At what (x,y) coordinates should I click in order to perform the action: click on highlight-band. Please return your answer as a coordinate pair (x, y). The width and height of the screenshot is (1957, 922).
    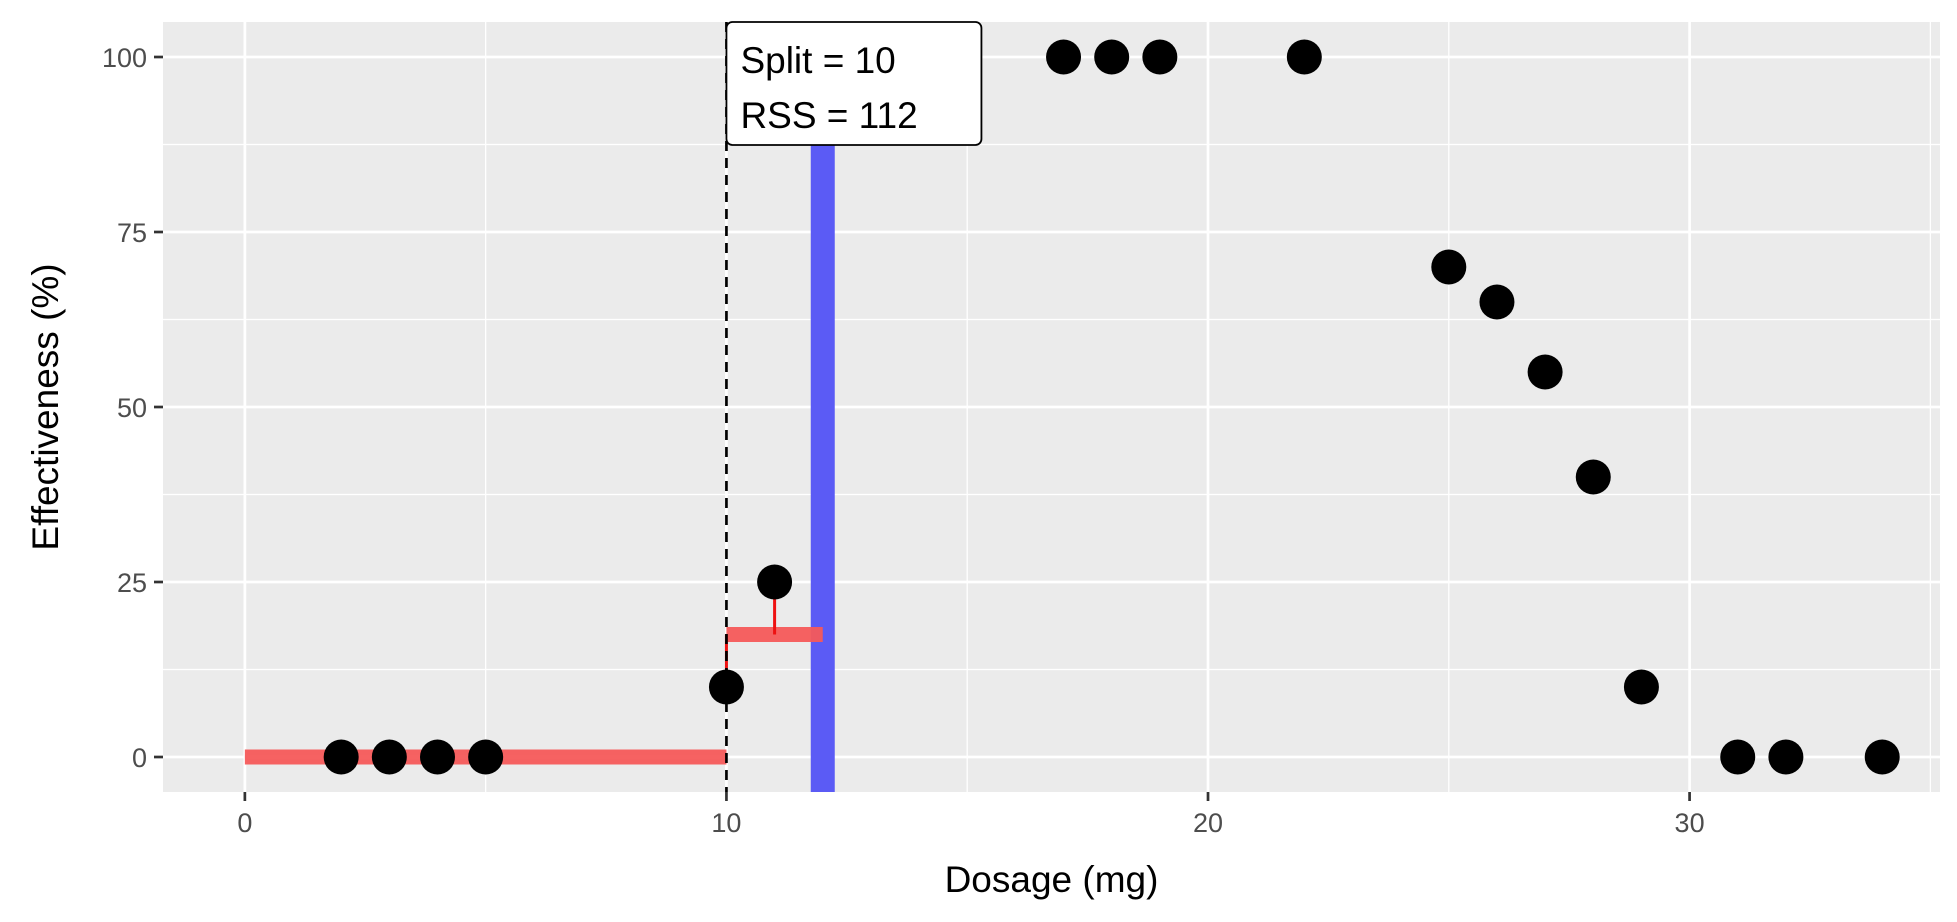
    Looking at the image, I should click on (822, 407).